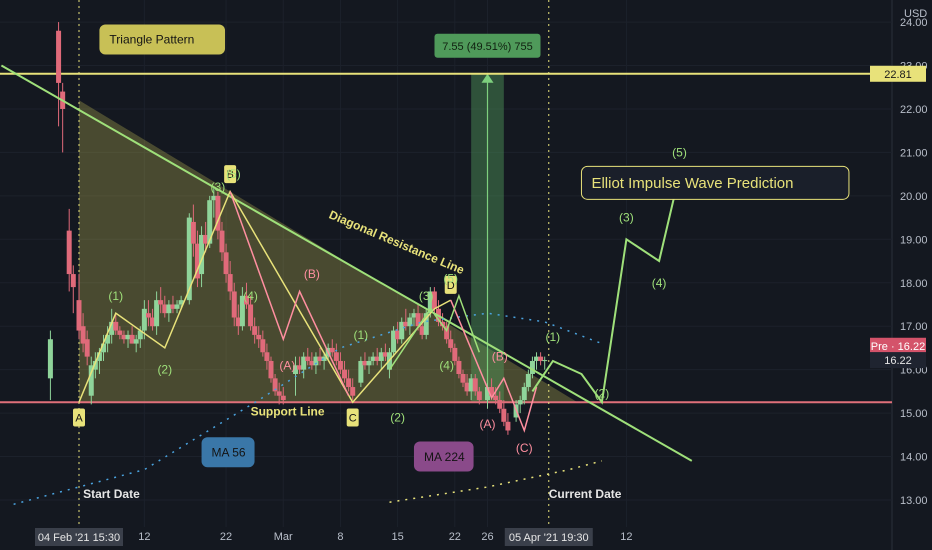 This screenshot has height=550, width=932. What do you see at coordinates (283, 537) in the screenshot?
I see `x-tick-label: Mar` at bounding box center [283, 537].